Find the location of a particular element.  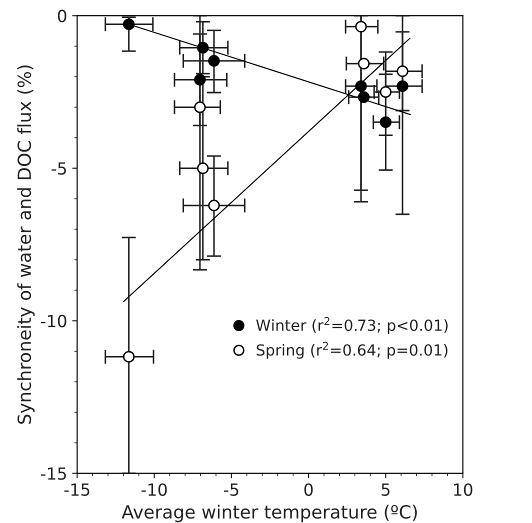

y-axis-title: Synchroneity of water and DOC flux (%) is located at coordinates (26, 245).